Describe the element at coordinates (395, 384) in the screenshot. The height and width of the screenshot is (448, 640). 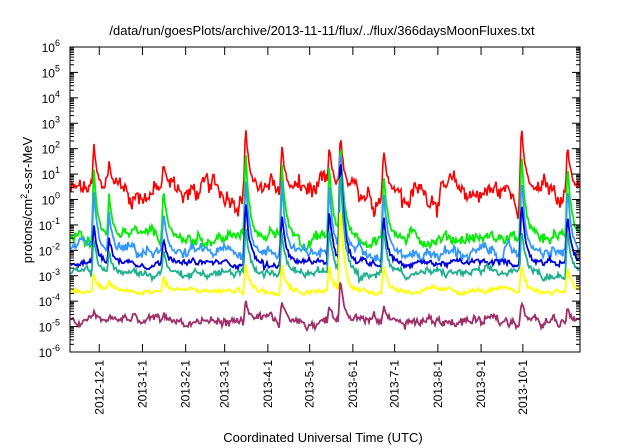
I see `x-tick-label: 2013-7-1` at that location.